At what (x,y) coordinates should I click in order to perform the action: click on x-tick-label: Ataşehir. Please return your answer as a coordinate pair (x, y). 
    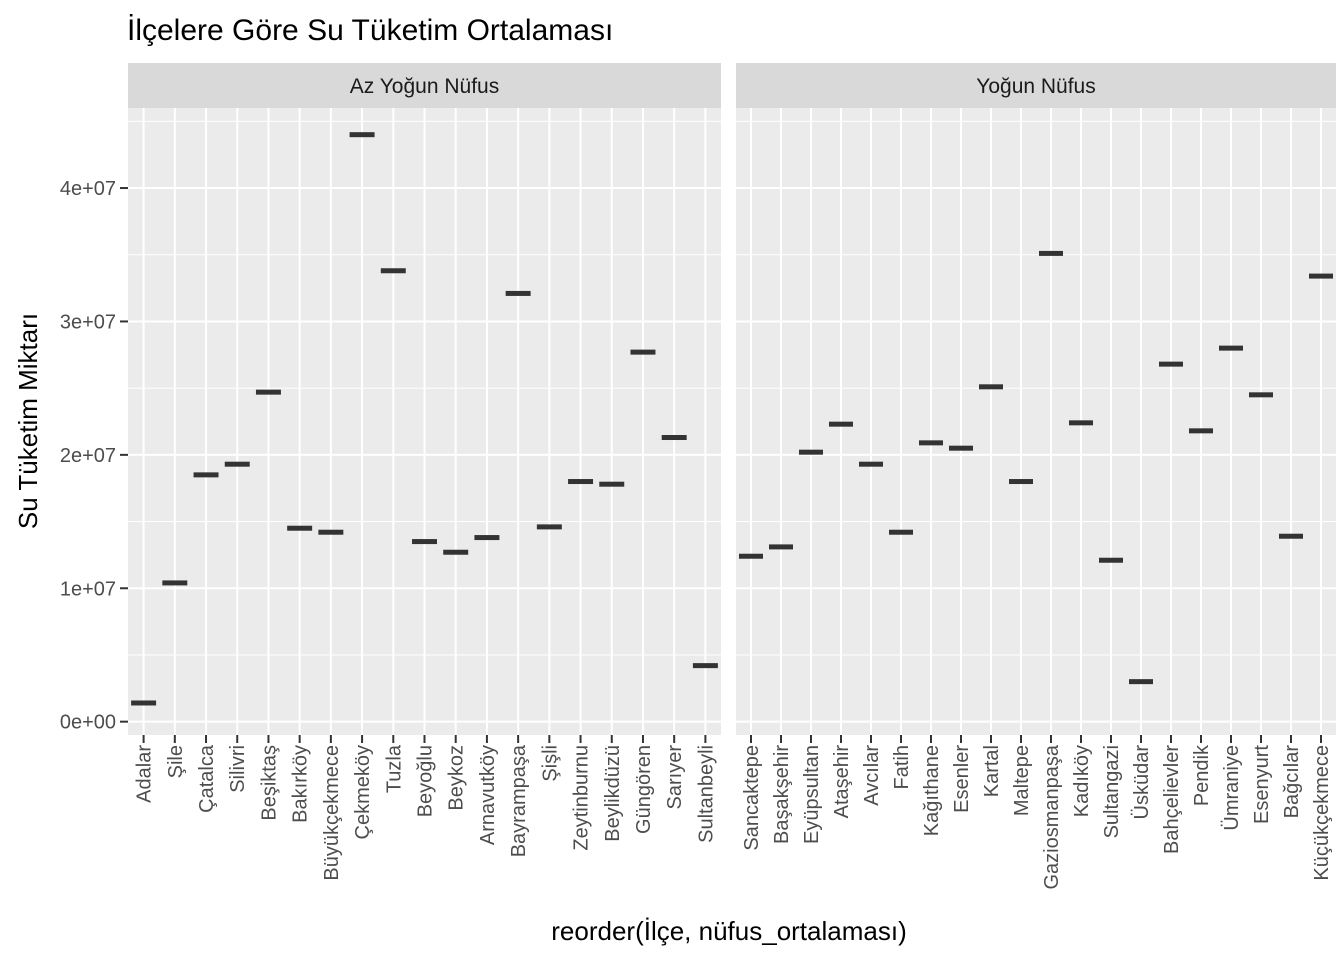
    Looking at the image, I should click on (842, 782).